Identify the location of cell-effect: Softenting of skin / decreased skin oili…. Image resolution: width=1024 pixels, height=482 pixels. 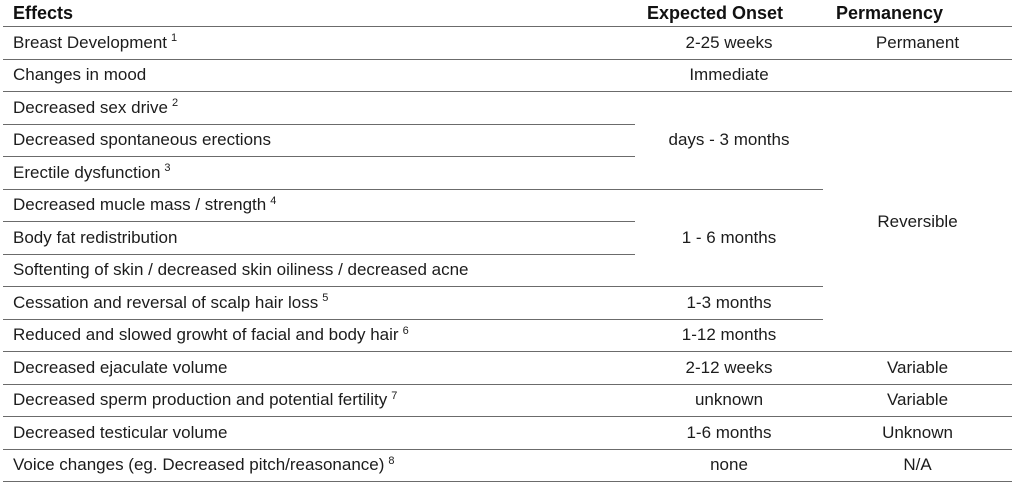
(319, 270).